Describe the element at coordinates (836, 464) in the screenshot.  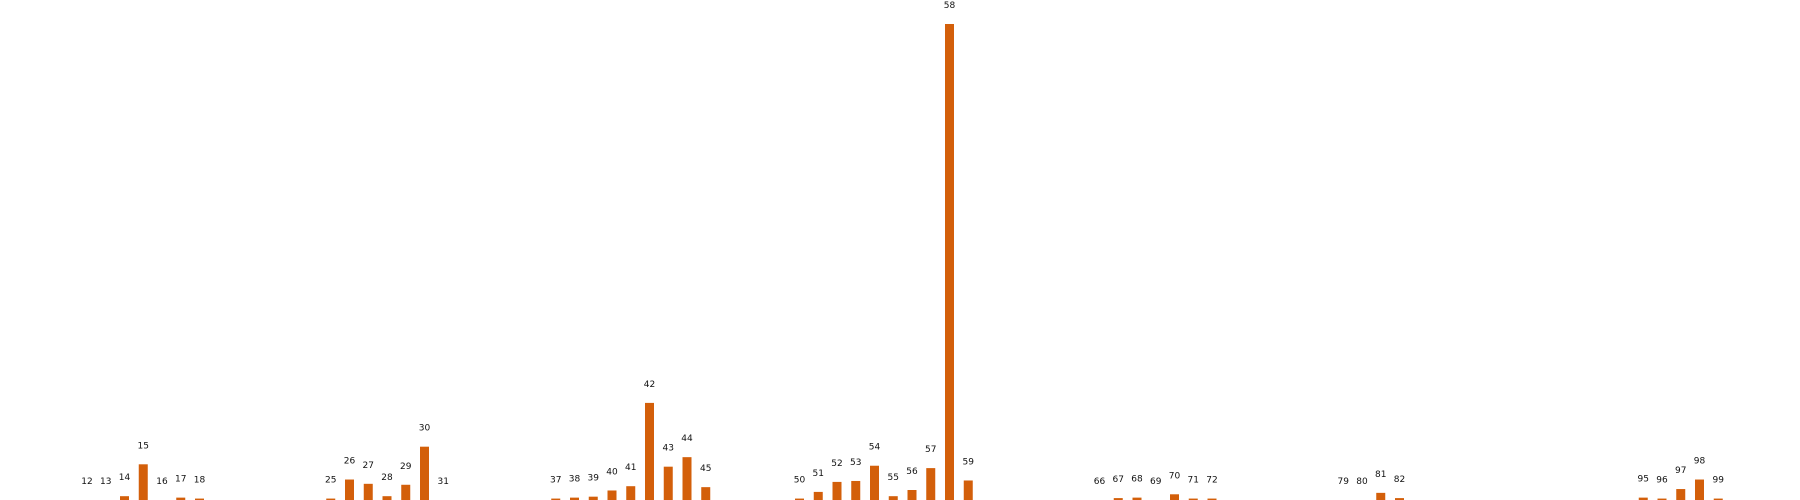
I see `bar-label-52: 52` at that location.